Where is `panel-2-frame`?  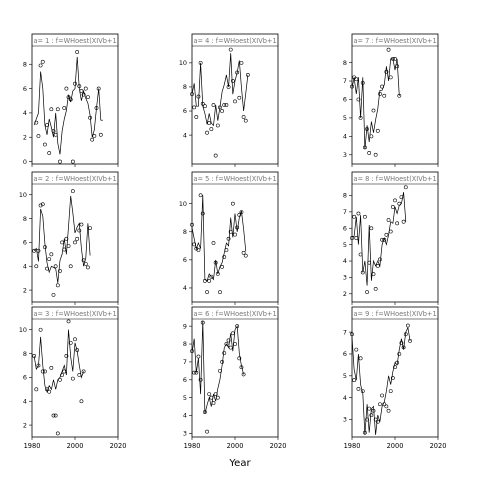
panel-2-frame is located at coordinates (235, 99).